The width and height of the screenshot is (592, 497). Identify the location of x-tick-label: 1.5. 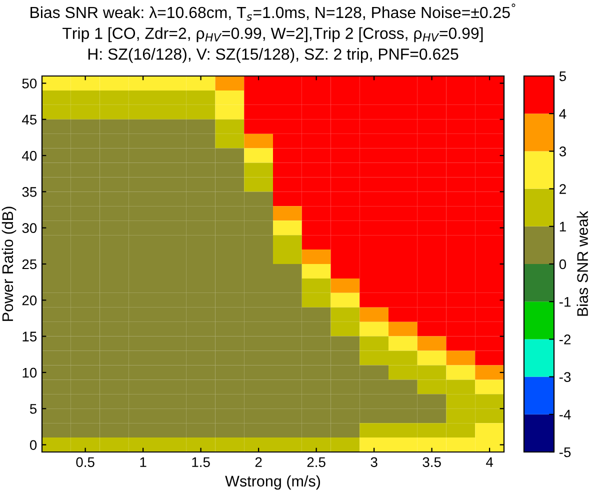
(201, 462).